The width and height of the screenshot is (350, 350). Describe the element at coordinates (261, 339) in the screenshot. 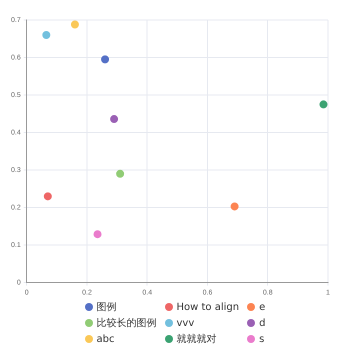

I see `legend-label: s` at that location.